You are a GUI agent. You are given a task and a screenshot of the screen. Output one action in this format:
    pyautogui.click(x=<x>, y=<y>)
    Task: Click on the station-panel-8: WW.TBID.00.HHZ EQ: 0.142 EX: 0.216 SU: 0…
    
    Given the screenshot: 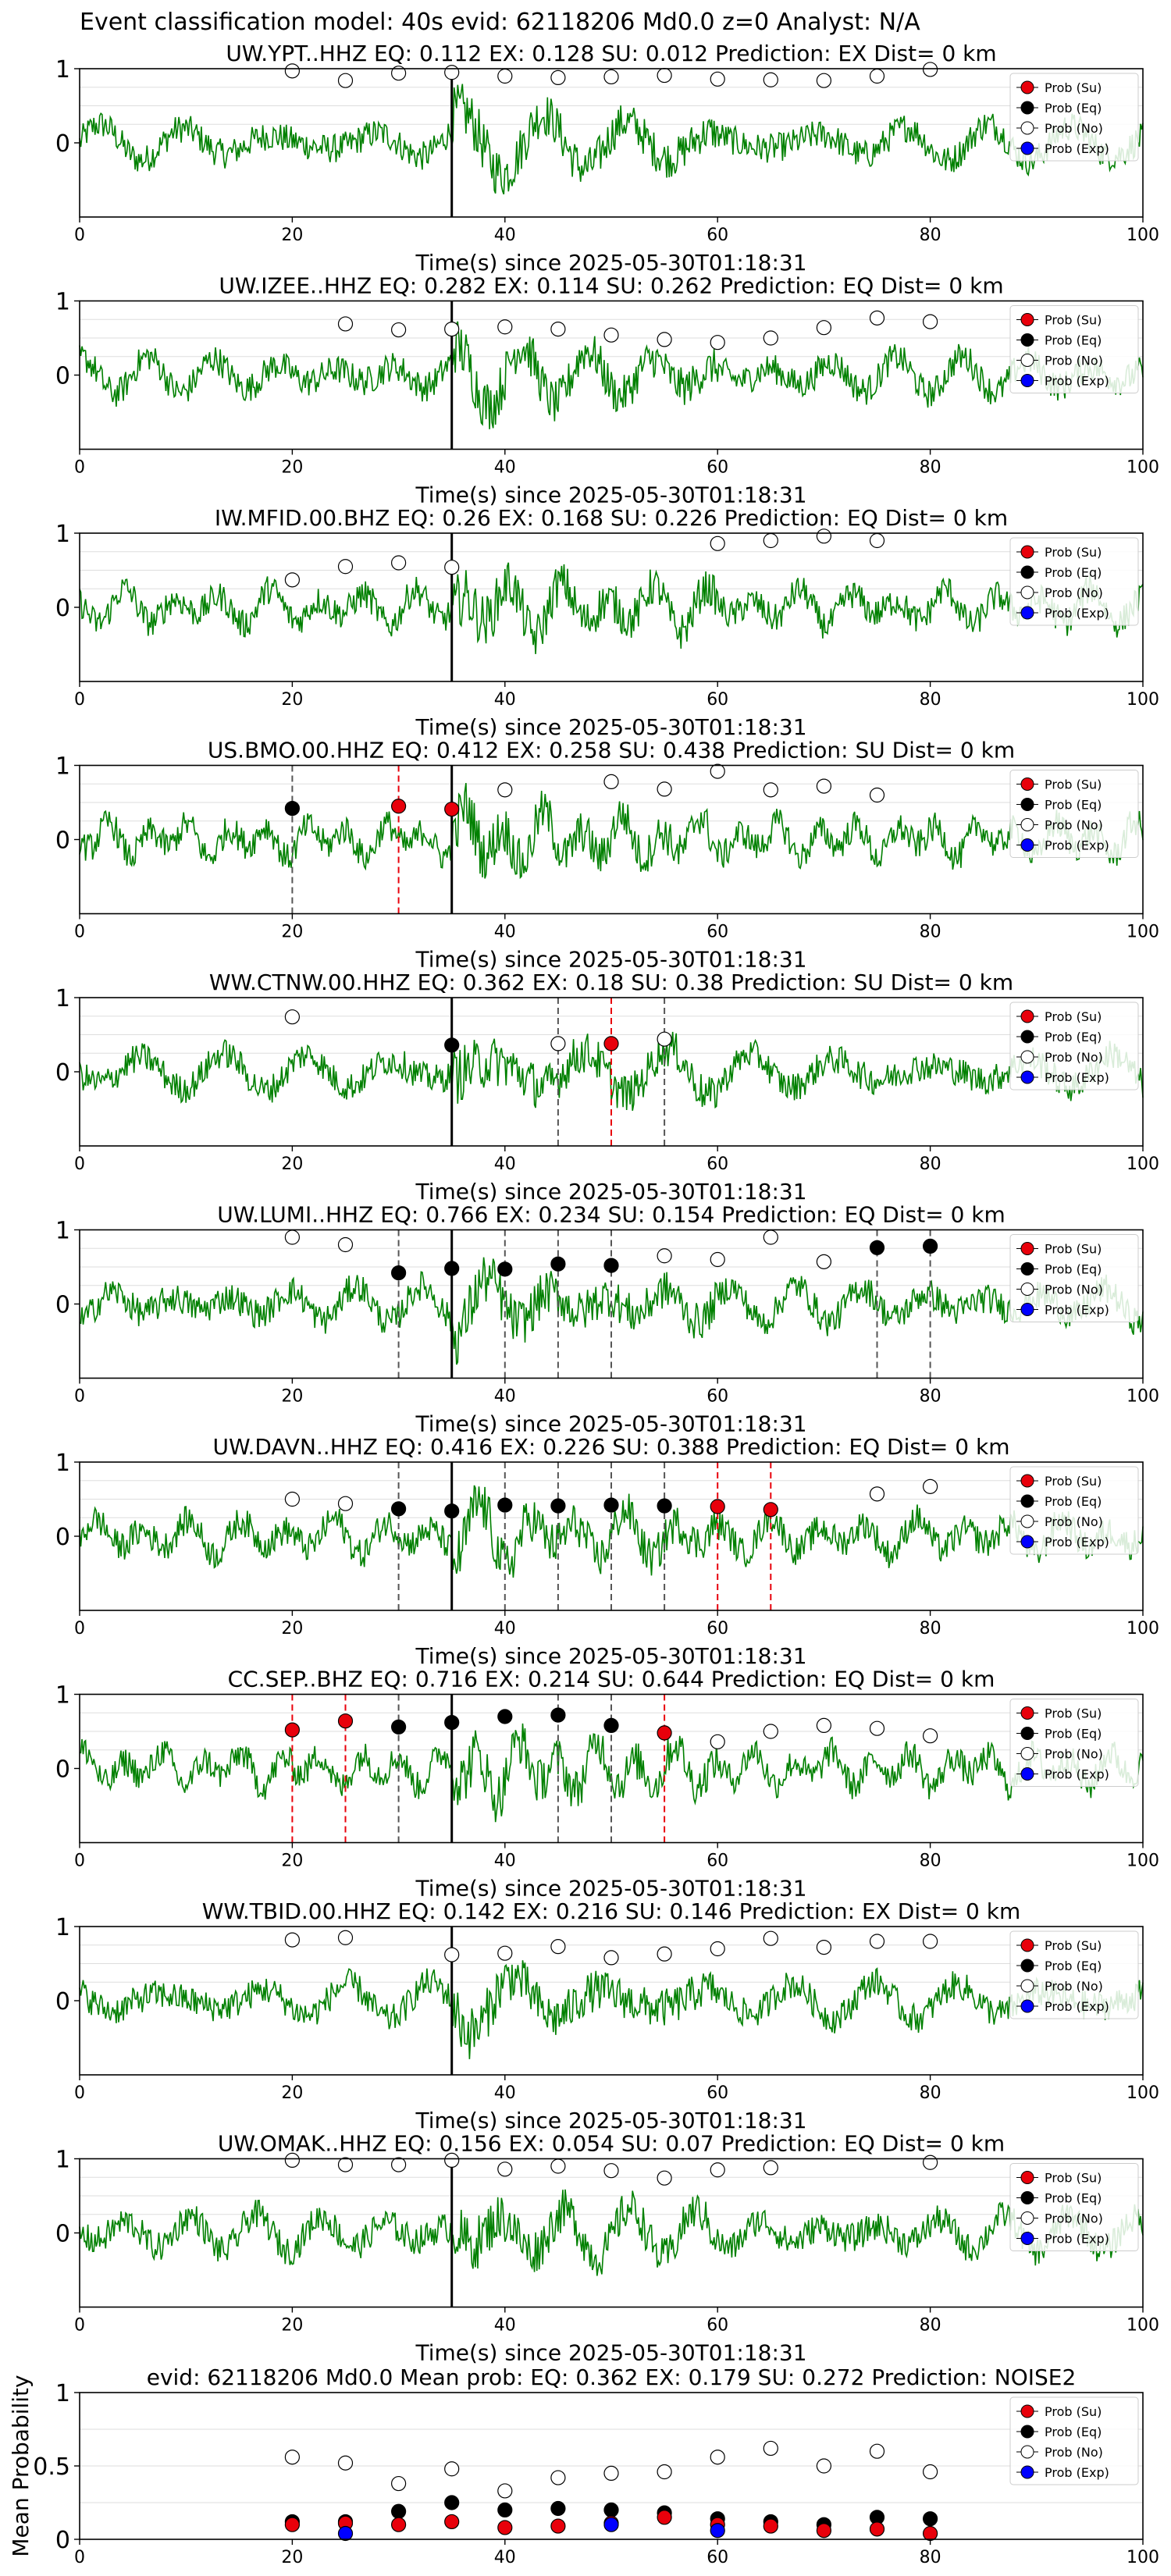 What is the action you would take?
    pyautogui.click(x=607, y=2016)
    